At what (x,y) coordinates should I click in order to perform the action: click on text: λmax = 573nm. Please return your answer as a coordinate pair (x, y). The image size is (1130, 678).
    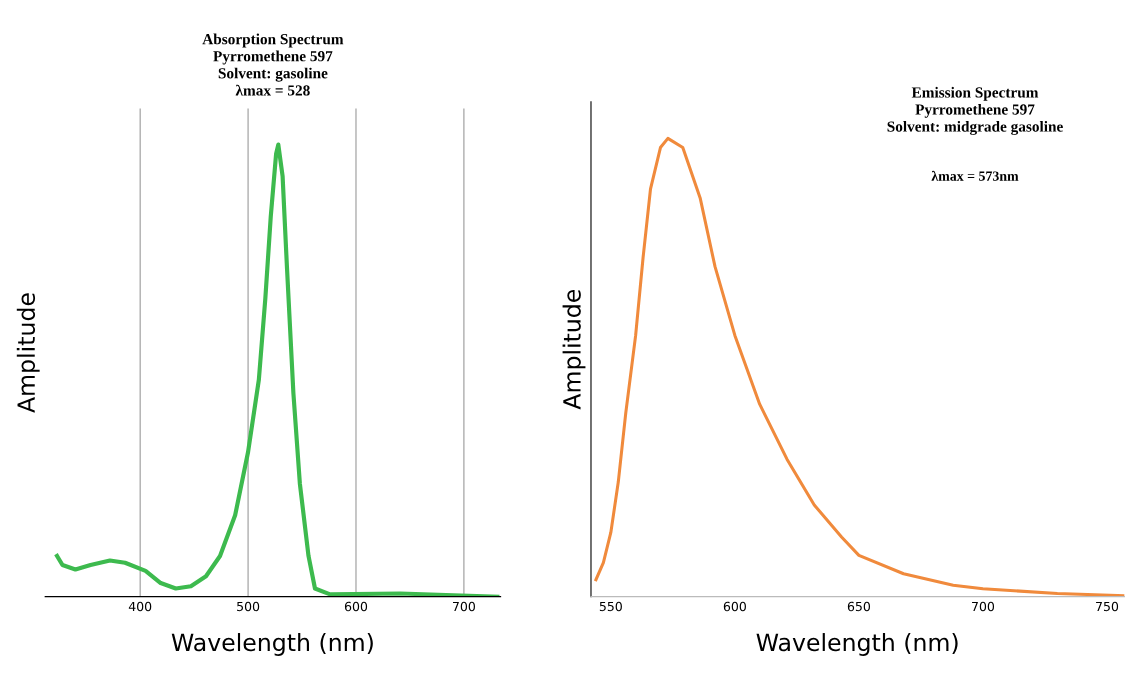
    Looking at the image, I should click on (975, 175).